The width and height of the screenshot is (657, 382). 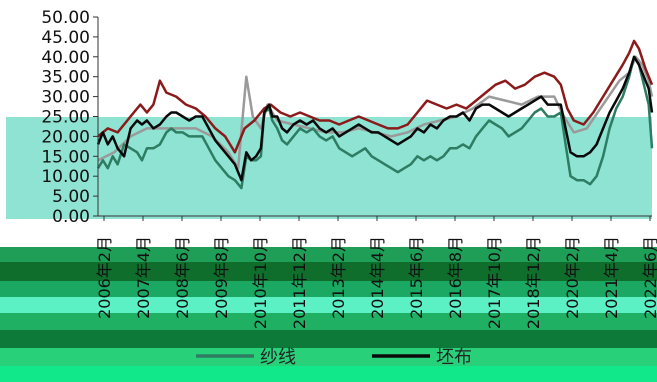 I want to click on x-tick-label: 2018年12月, so click(x=533, y=282).